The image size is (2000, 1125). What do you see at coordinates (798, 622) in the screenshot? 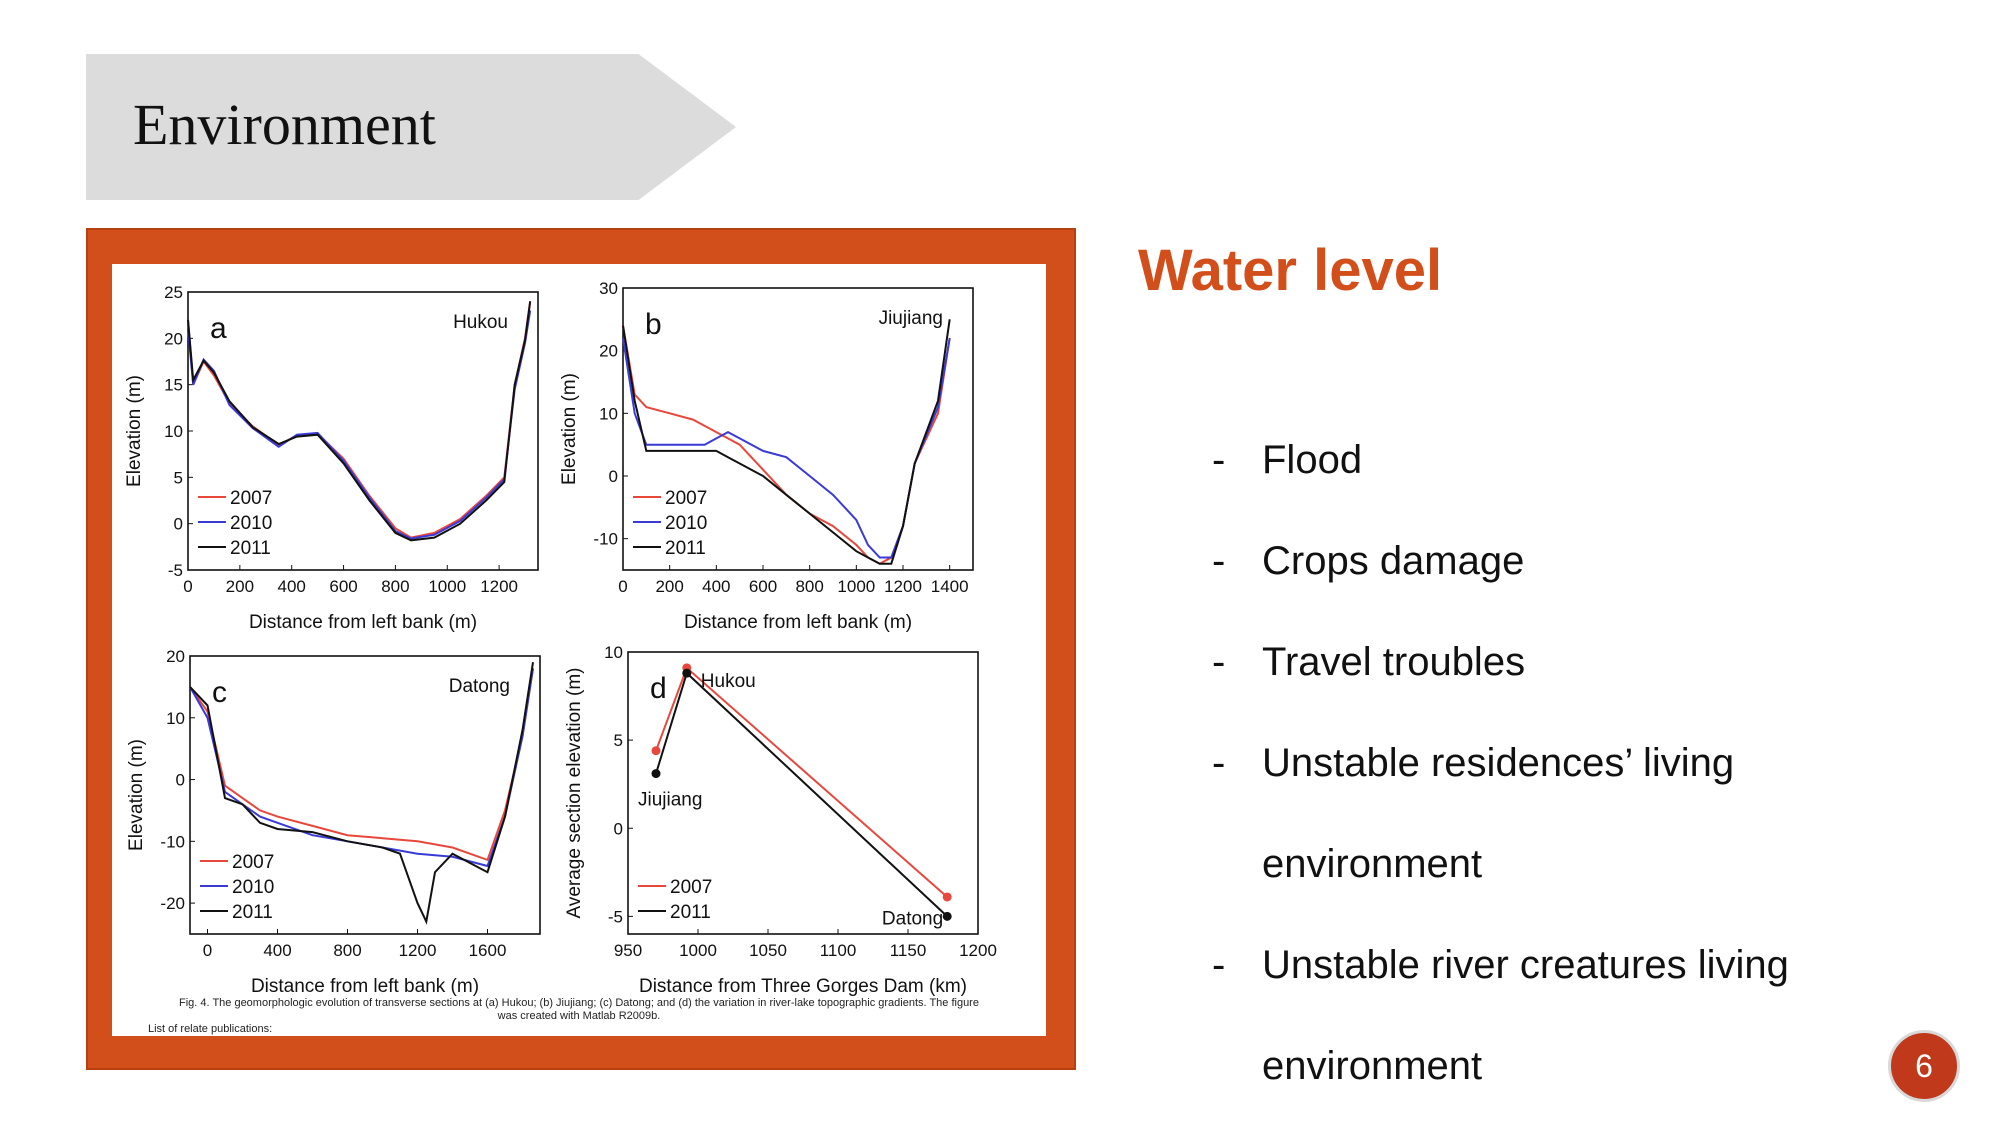
I see `chart-b-x-axis-label: Distance from left bank (m)` at bounding box center [798, 622].